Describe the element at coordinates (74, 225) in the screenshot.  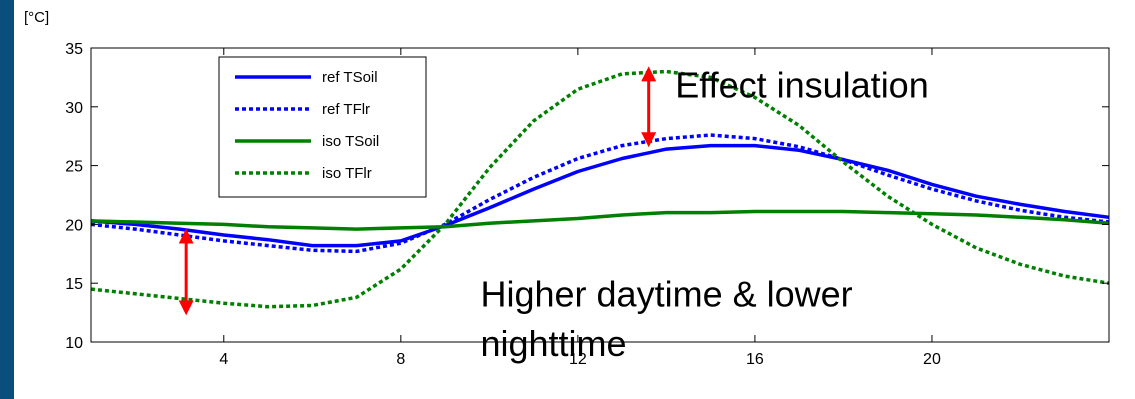
I see `y-tick-label: 20` at that location.